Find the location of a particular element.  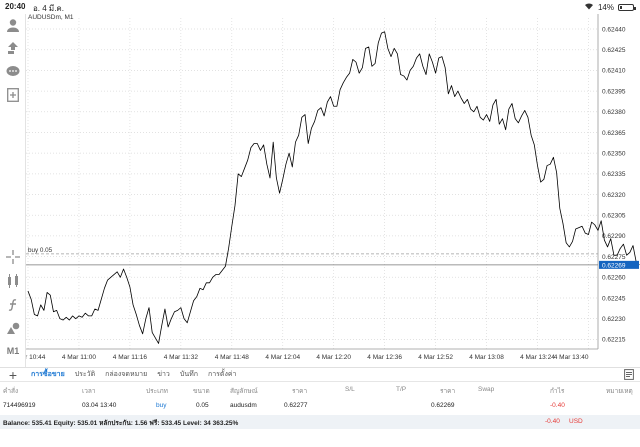

y-tick-label: 0.62260 is located at coordinates (614, 278).